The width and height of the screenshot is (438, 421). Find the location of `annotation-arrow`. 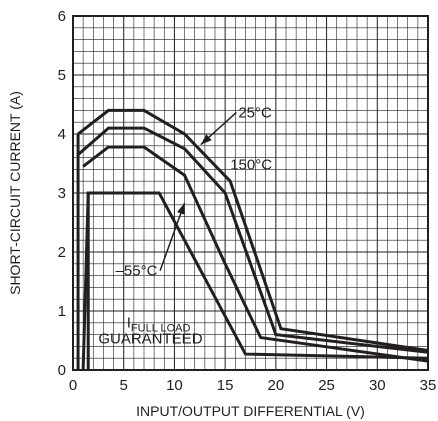

annotation-arrow is located at coordinates (172, 236).